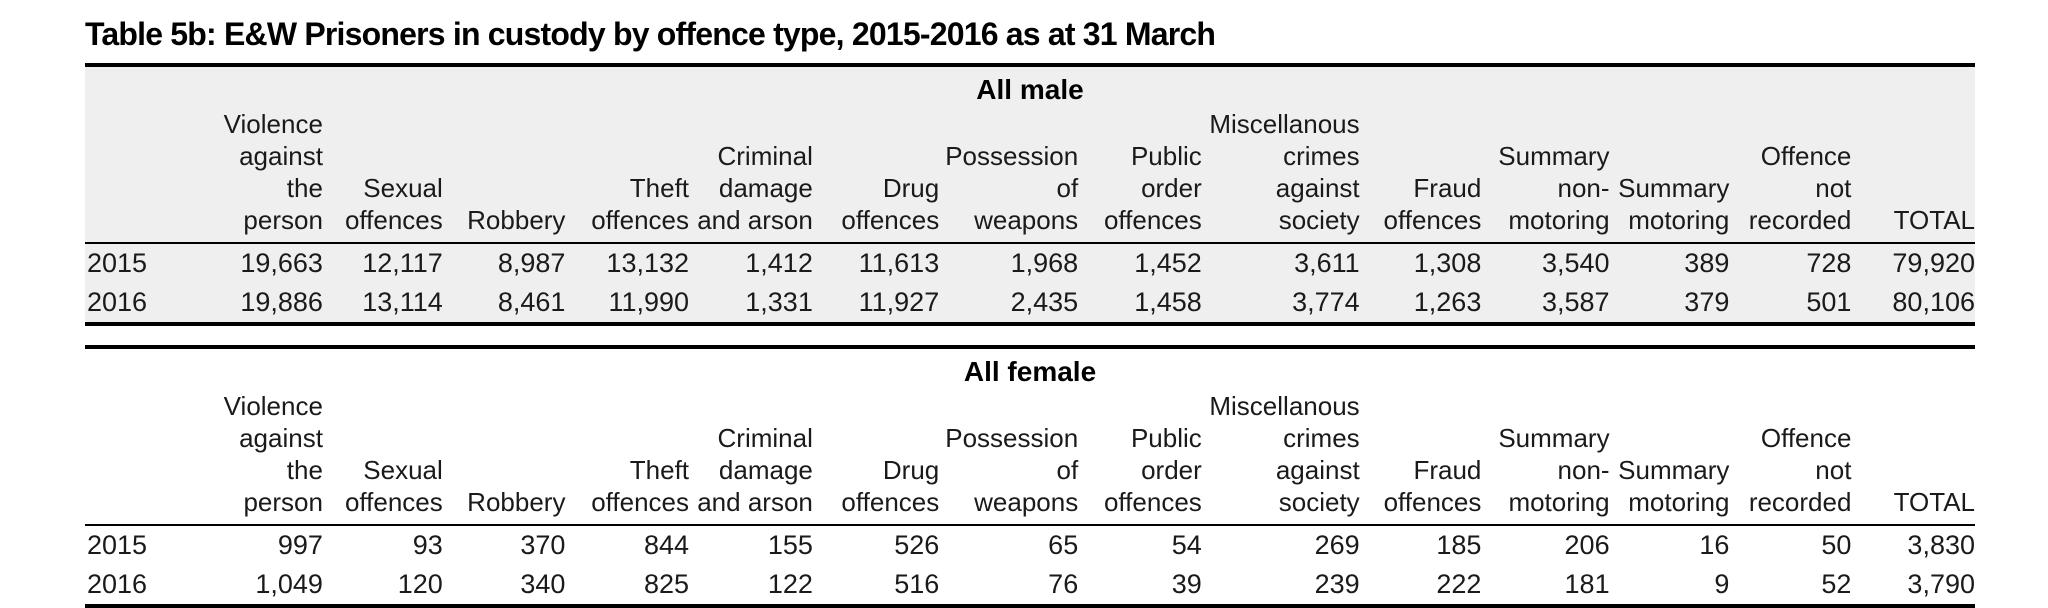  Describe the element at coordinates (1044, 263) in the screenshot. I see `value-possession-of-weapons: 1,968` at that location.